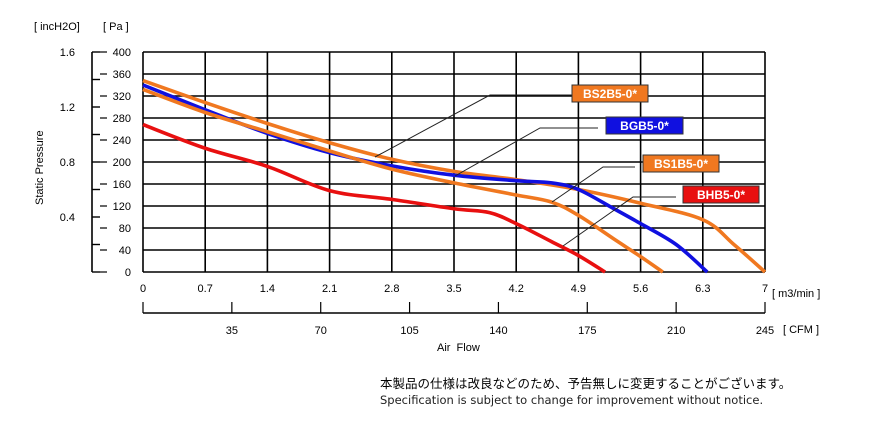 This screenshot has width=870, height=429. I want to click on x2-tick-label: 105, so click(409, 331).